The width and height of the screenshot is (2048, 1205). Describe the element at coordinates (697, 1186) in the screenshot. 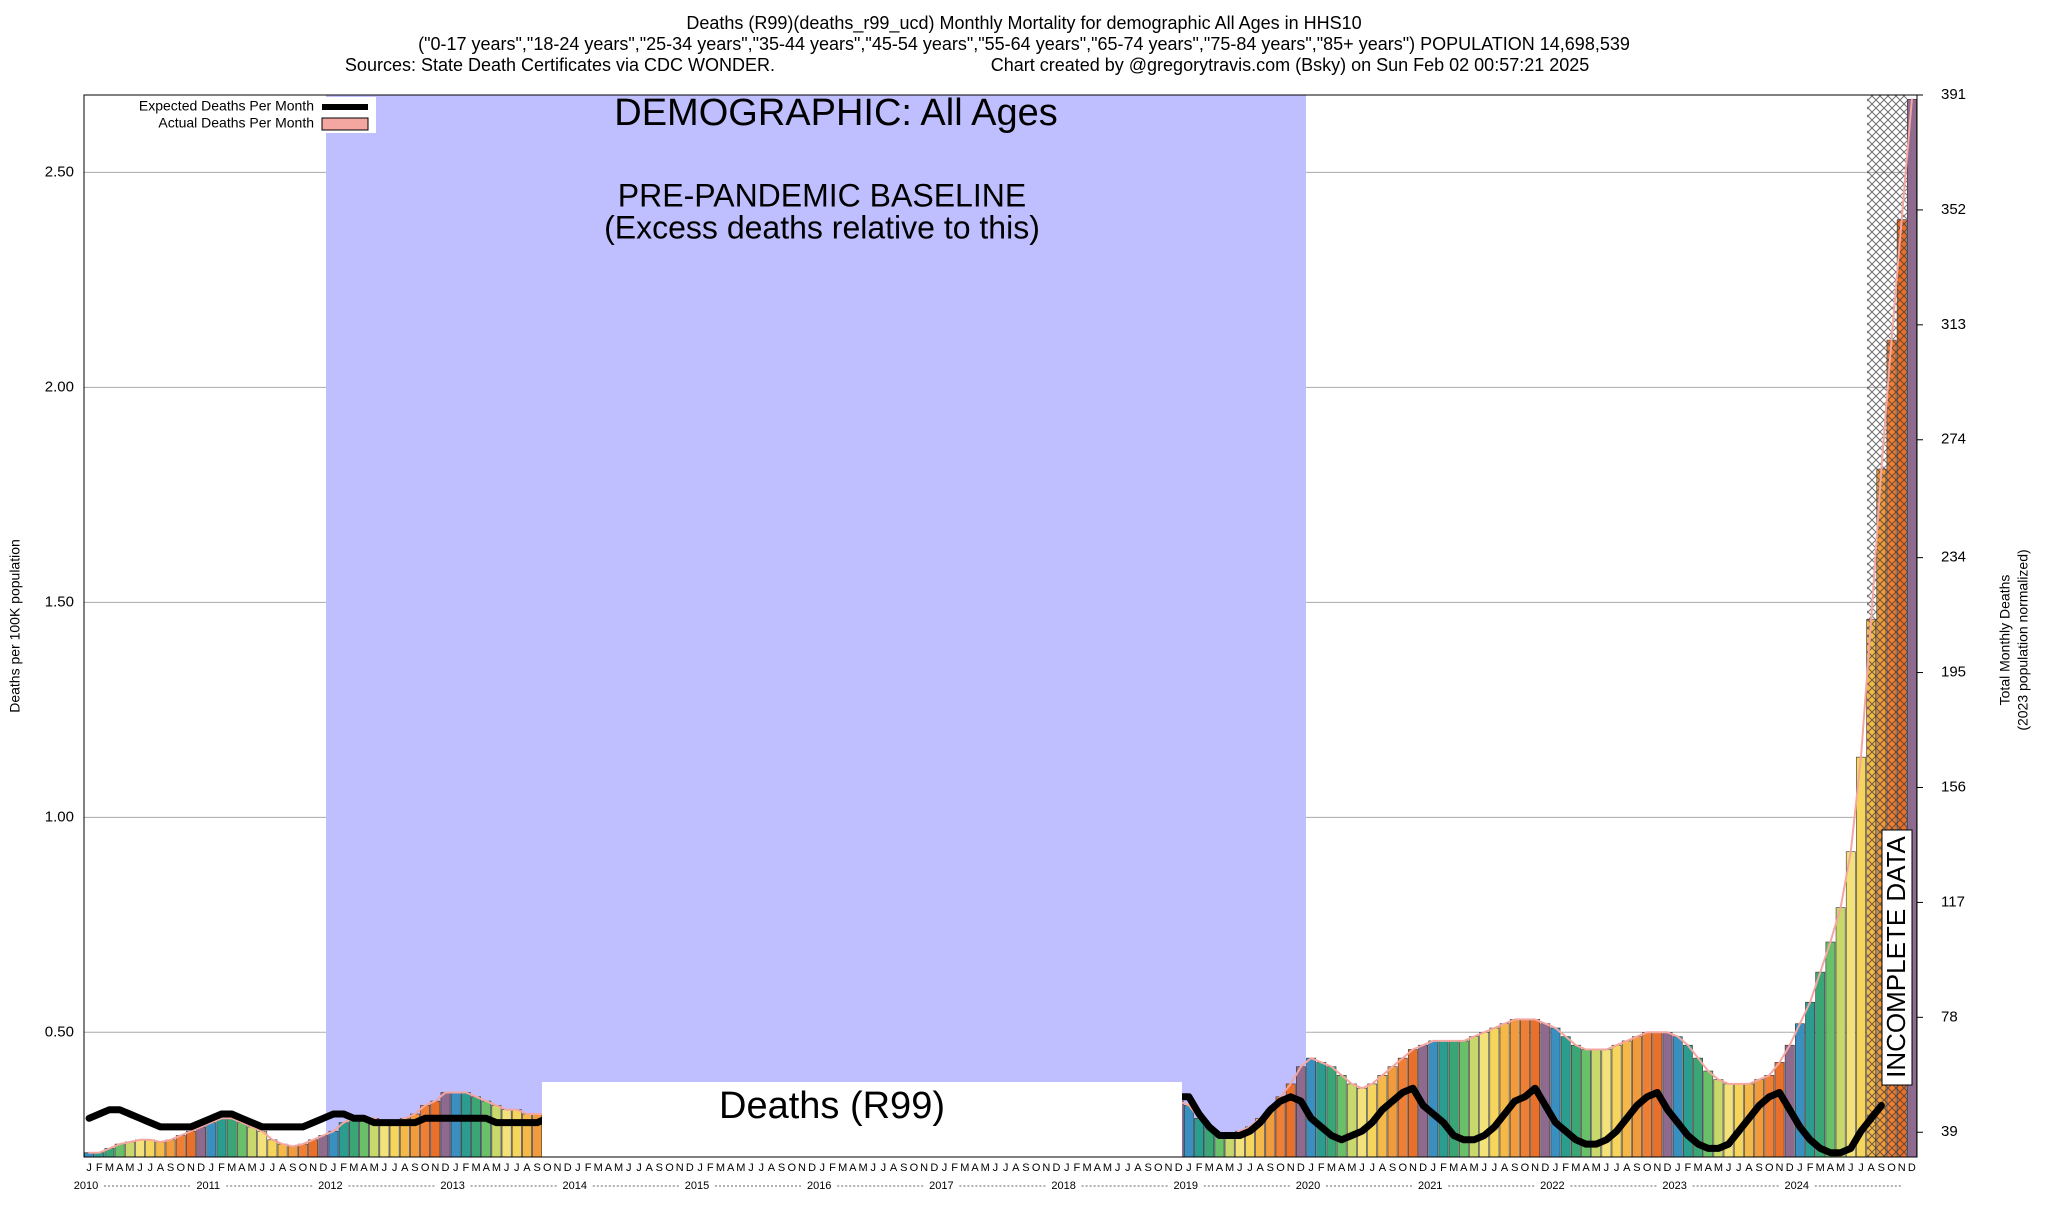

I see `year-label: 2015` at that location.